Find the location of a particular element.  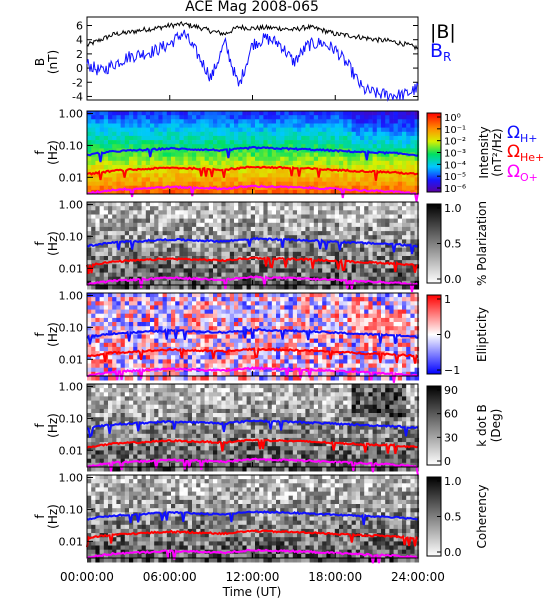

ion-legend: ΩH+ ΩHe+ ΩO+ is located at coordinates (525, 153).